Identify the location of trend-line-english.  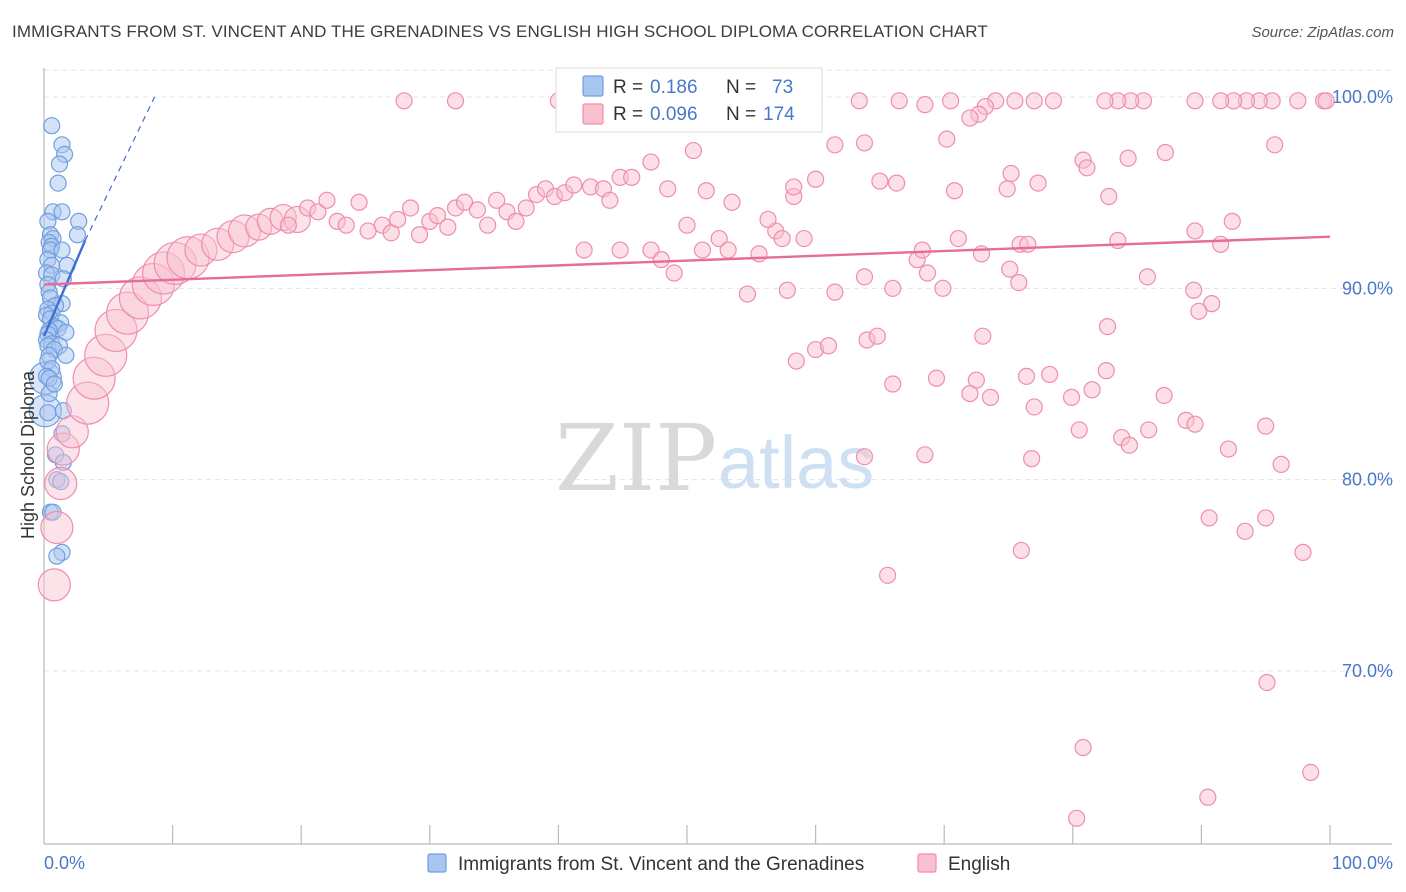
(687, 260).